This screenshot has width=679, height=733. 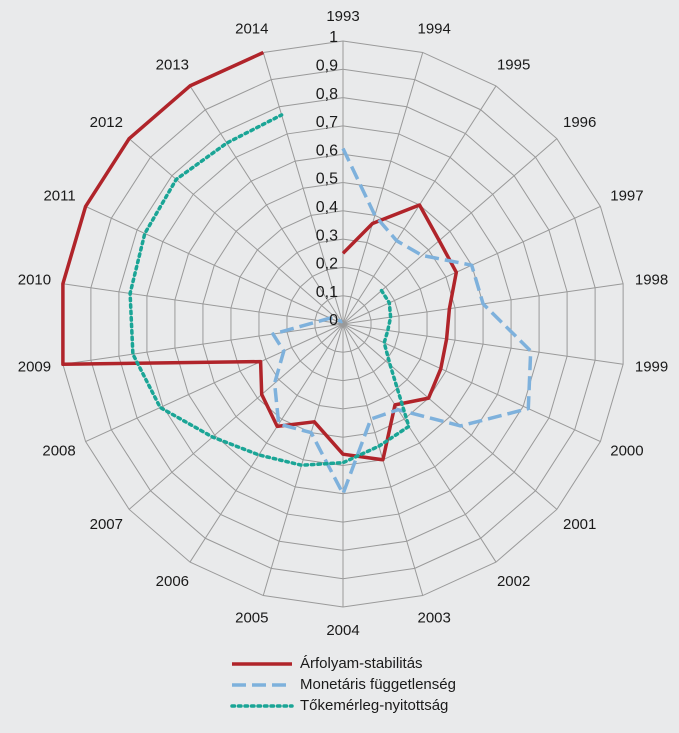 I want to click on category-label: 2014, so click(x=251, y=28).